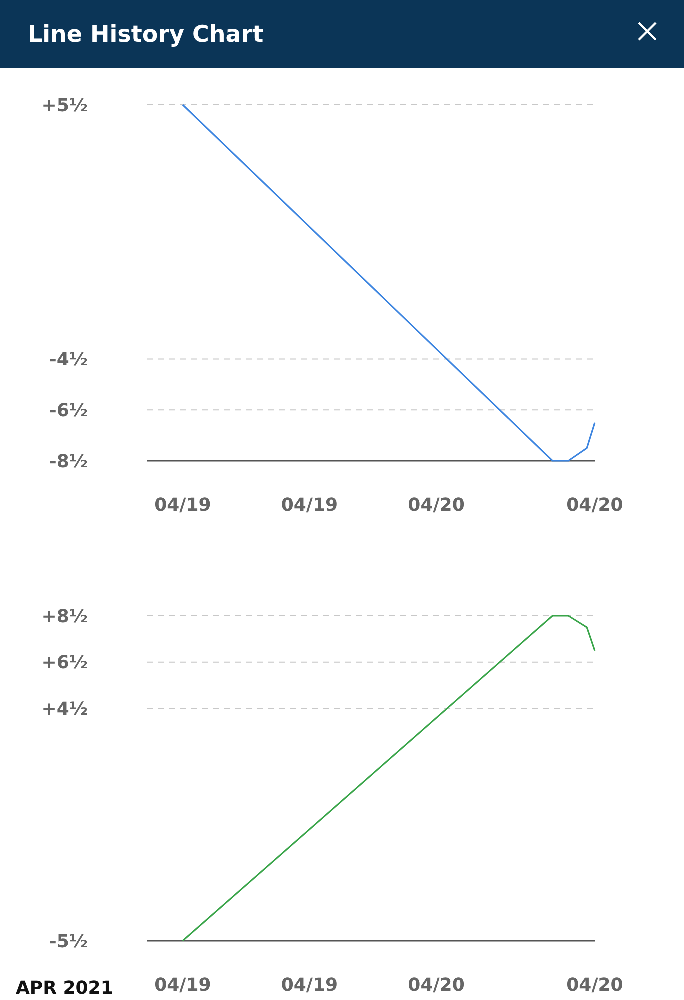  Describe the element at coordinates (65, 988) in the screenshot. I see `x-axis-title: APR 2021` at that location.